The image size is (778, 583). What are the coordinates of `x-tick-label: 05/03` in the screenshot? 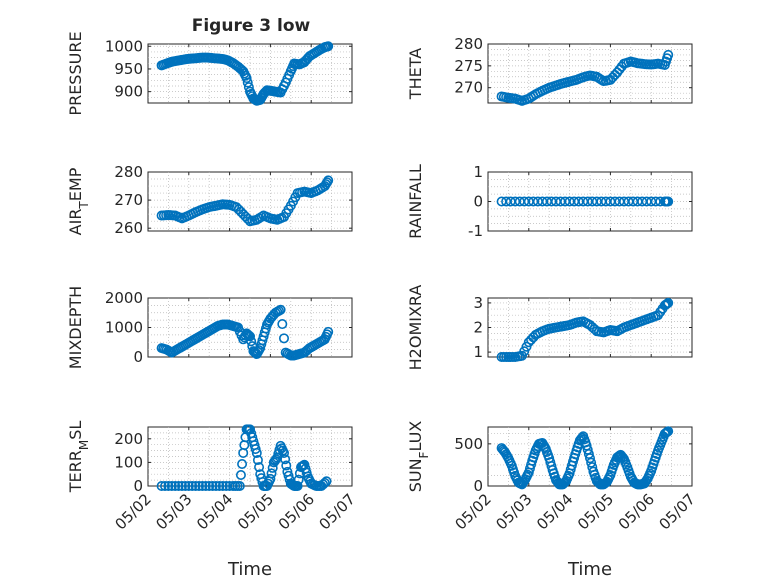 It's located at (513, 511).